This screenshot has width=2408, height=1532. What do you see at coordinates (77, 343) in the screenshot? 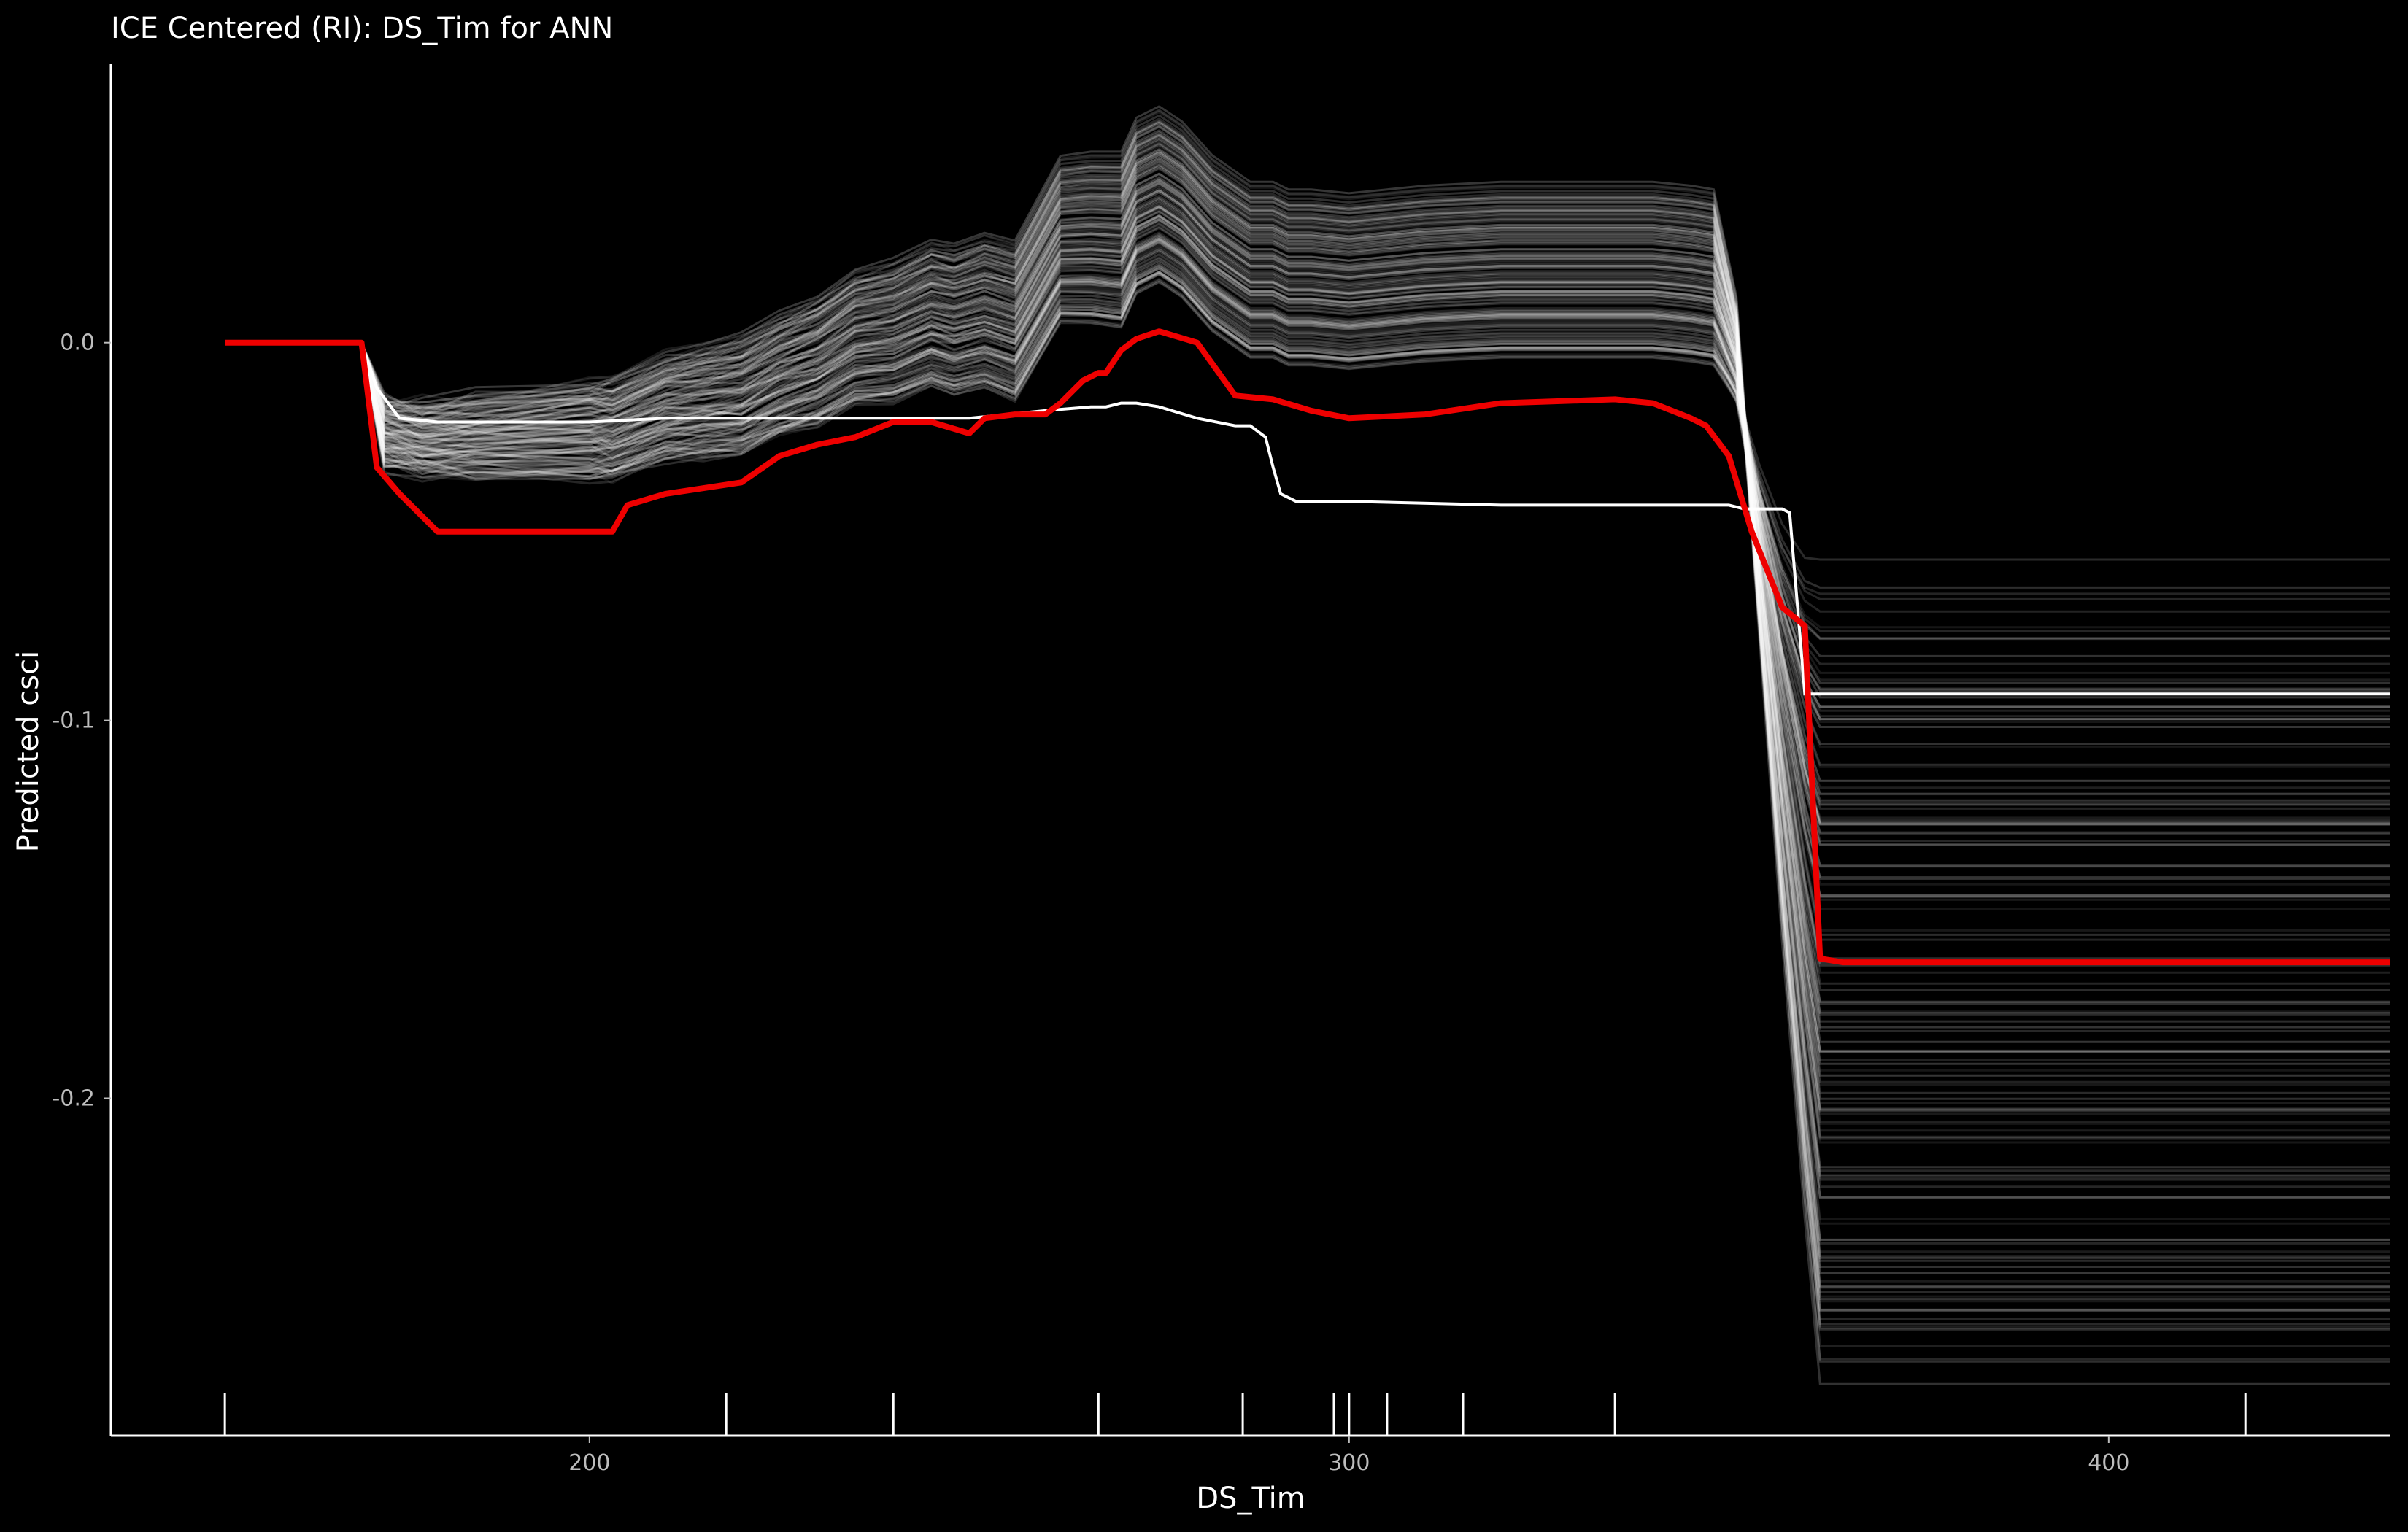
I see `y-tick-label: 0.0` at bounding box center [77, 343].